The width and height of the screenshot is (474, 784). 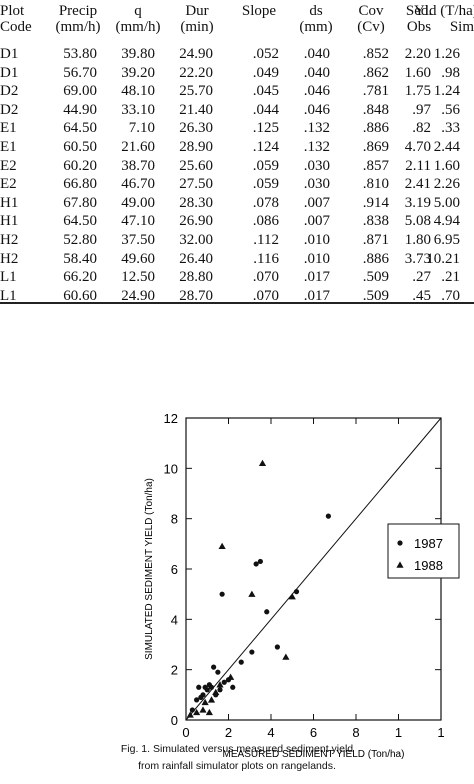 I want to click on table-row: D1 53.80 39.80 24.90 .052 .040 .852 2.20 1.26, so click(x=237, y=55).